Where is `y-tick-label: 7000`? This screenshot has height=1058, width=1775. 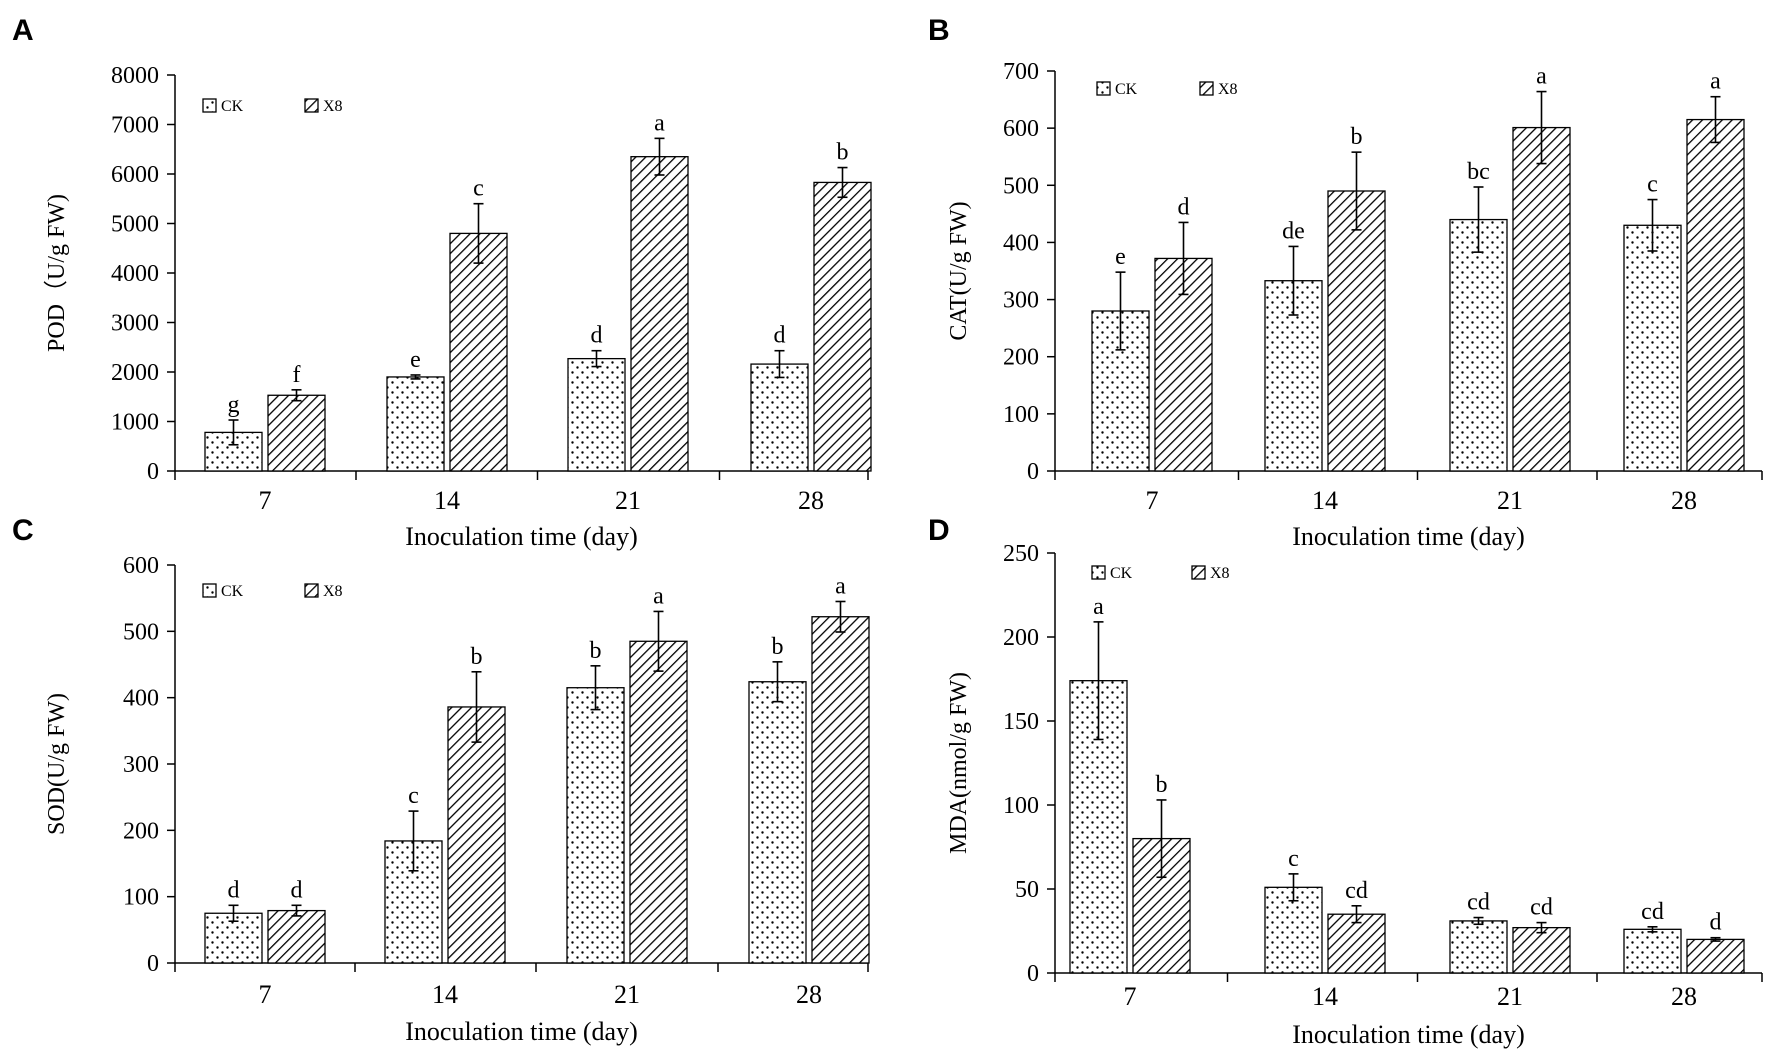
y-tick-label: 7000 is located at coordinates (135, 126).